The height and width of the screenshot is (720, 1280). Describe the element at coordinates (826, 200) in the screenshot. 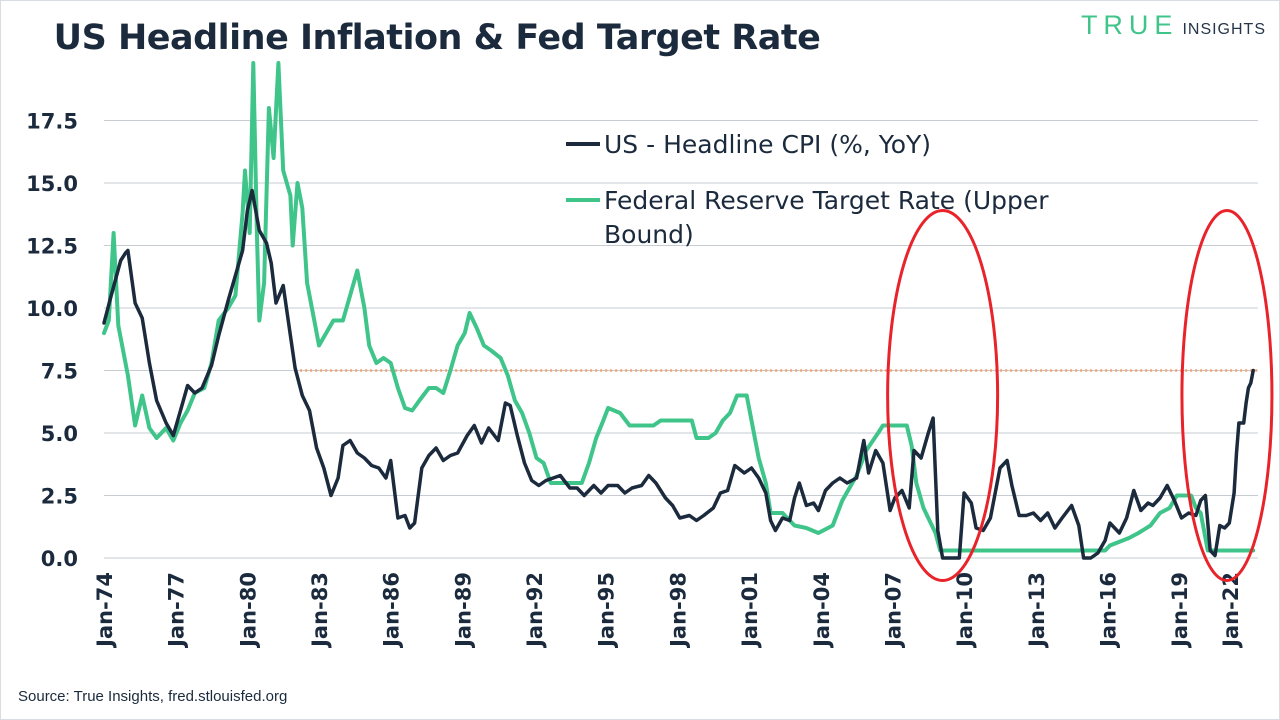

I see `legend-label-fed-line1: Federal Reserve Target Rate (Upper` at that location.